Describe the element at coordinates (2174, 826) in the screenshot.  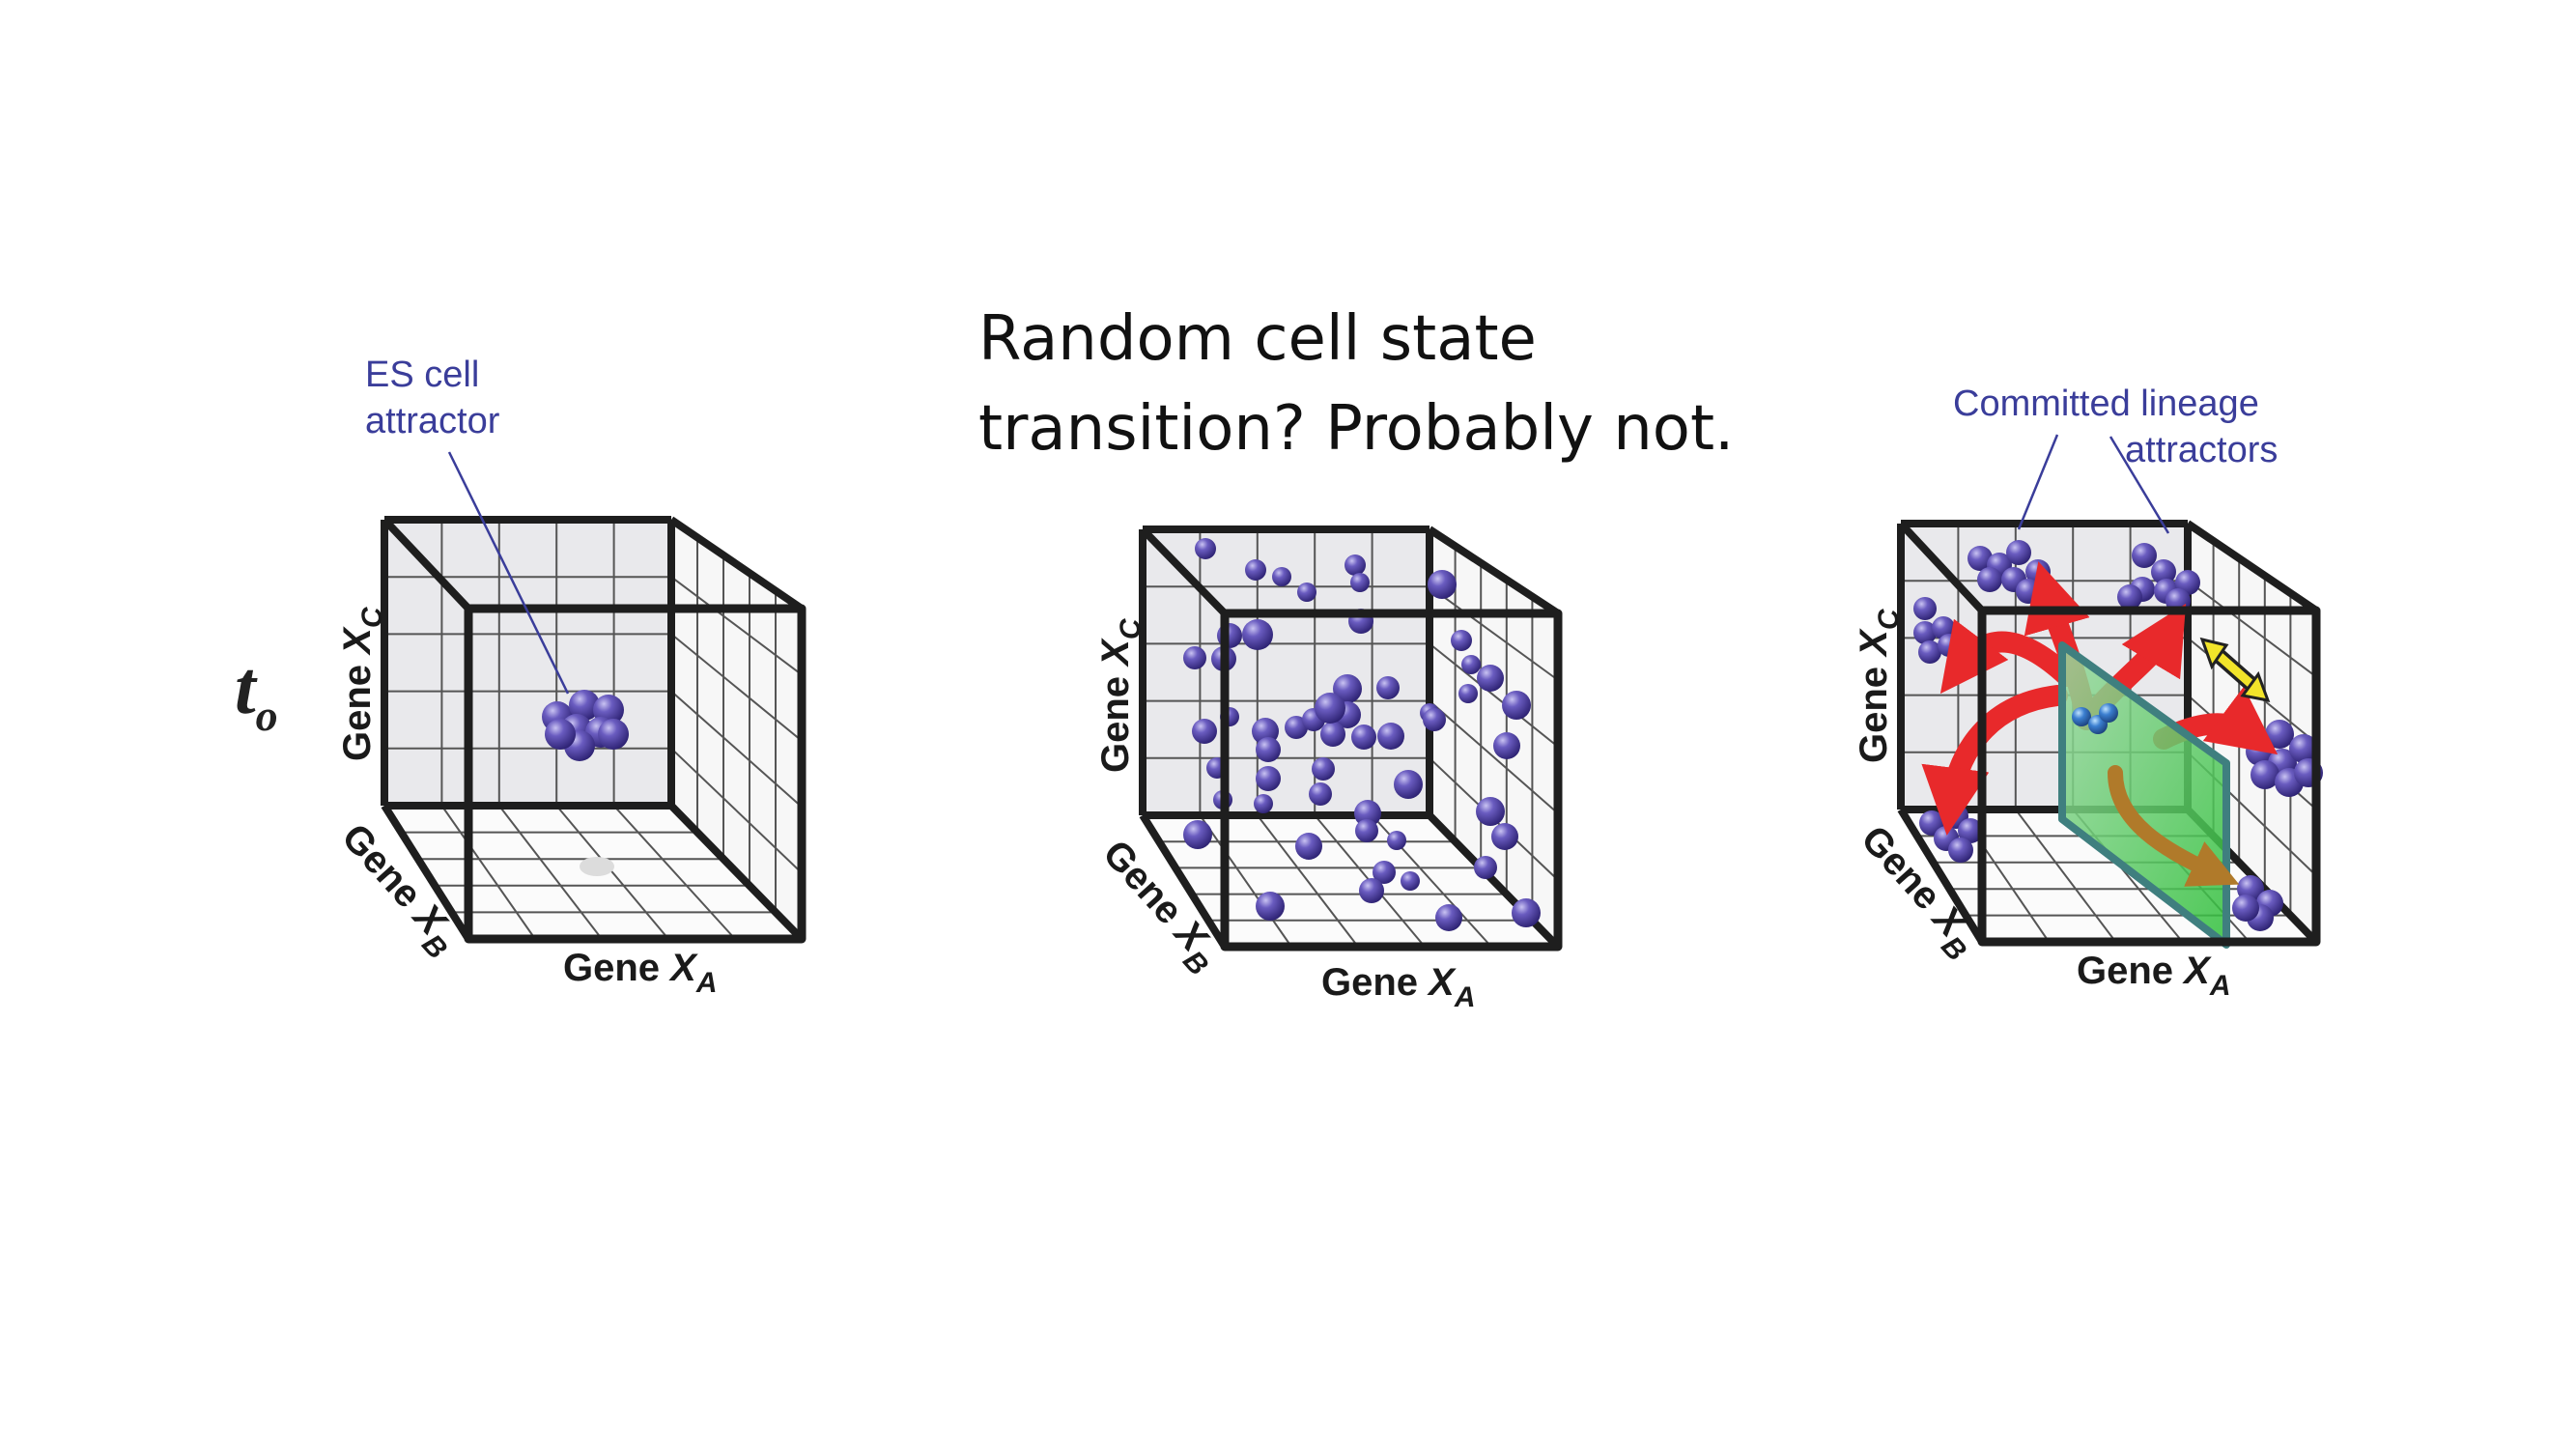
I see `trajectory-arrow` at that location.